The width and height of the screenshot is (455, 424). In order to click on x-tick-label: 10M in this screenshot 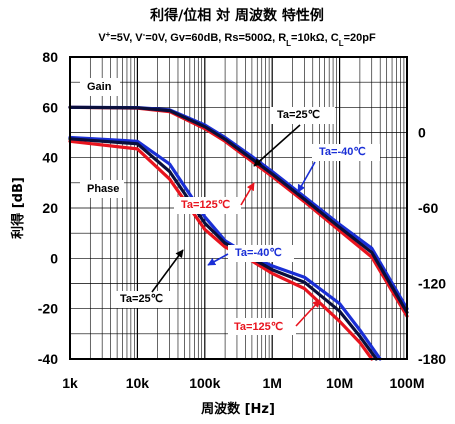, I will do `click(339, 383)`.